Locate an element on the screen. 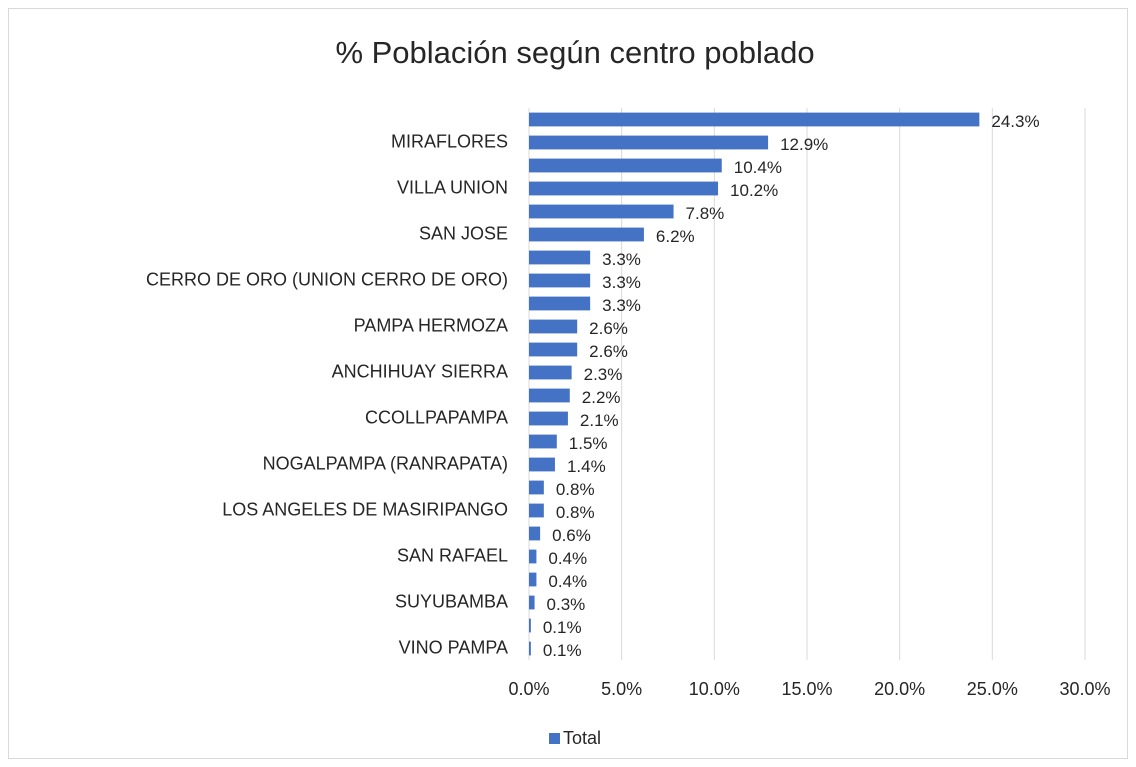 This screenshot has height=767, width=1136. value-label: 24.3% is located at coordinates (1015, 121).